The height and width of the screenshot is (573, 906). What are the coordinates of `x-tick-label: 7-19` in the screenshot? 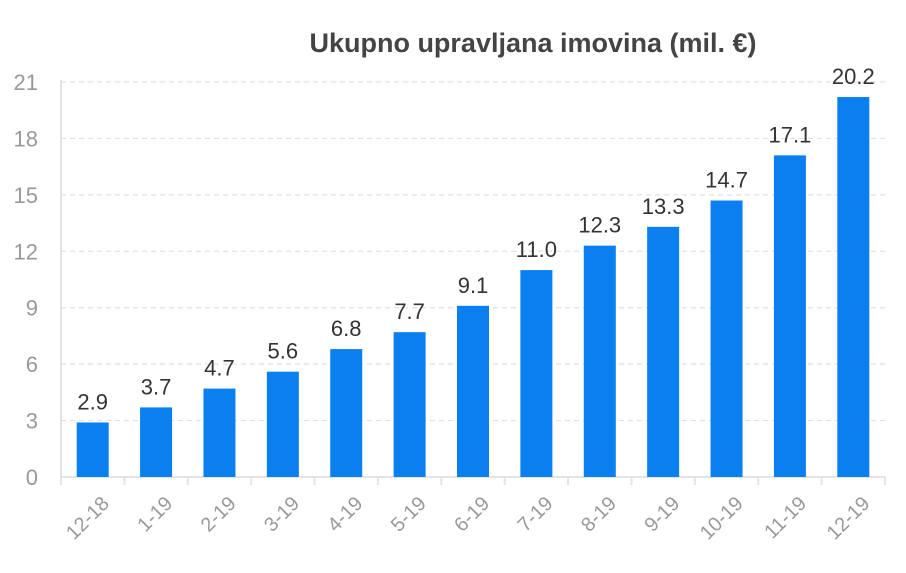 It's located at (536, 515).